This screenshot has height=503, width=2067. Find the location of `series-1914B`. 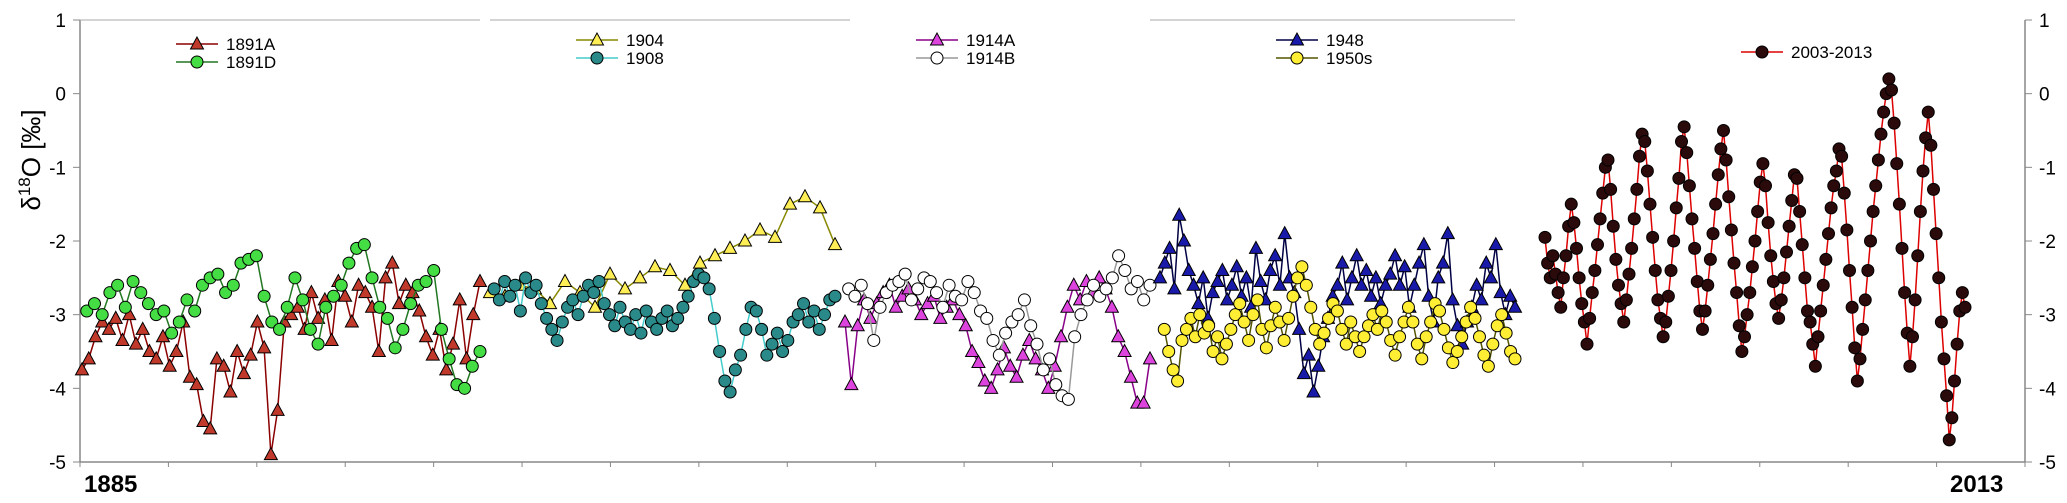

series-1914B is located at coordinates (999, 327).